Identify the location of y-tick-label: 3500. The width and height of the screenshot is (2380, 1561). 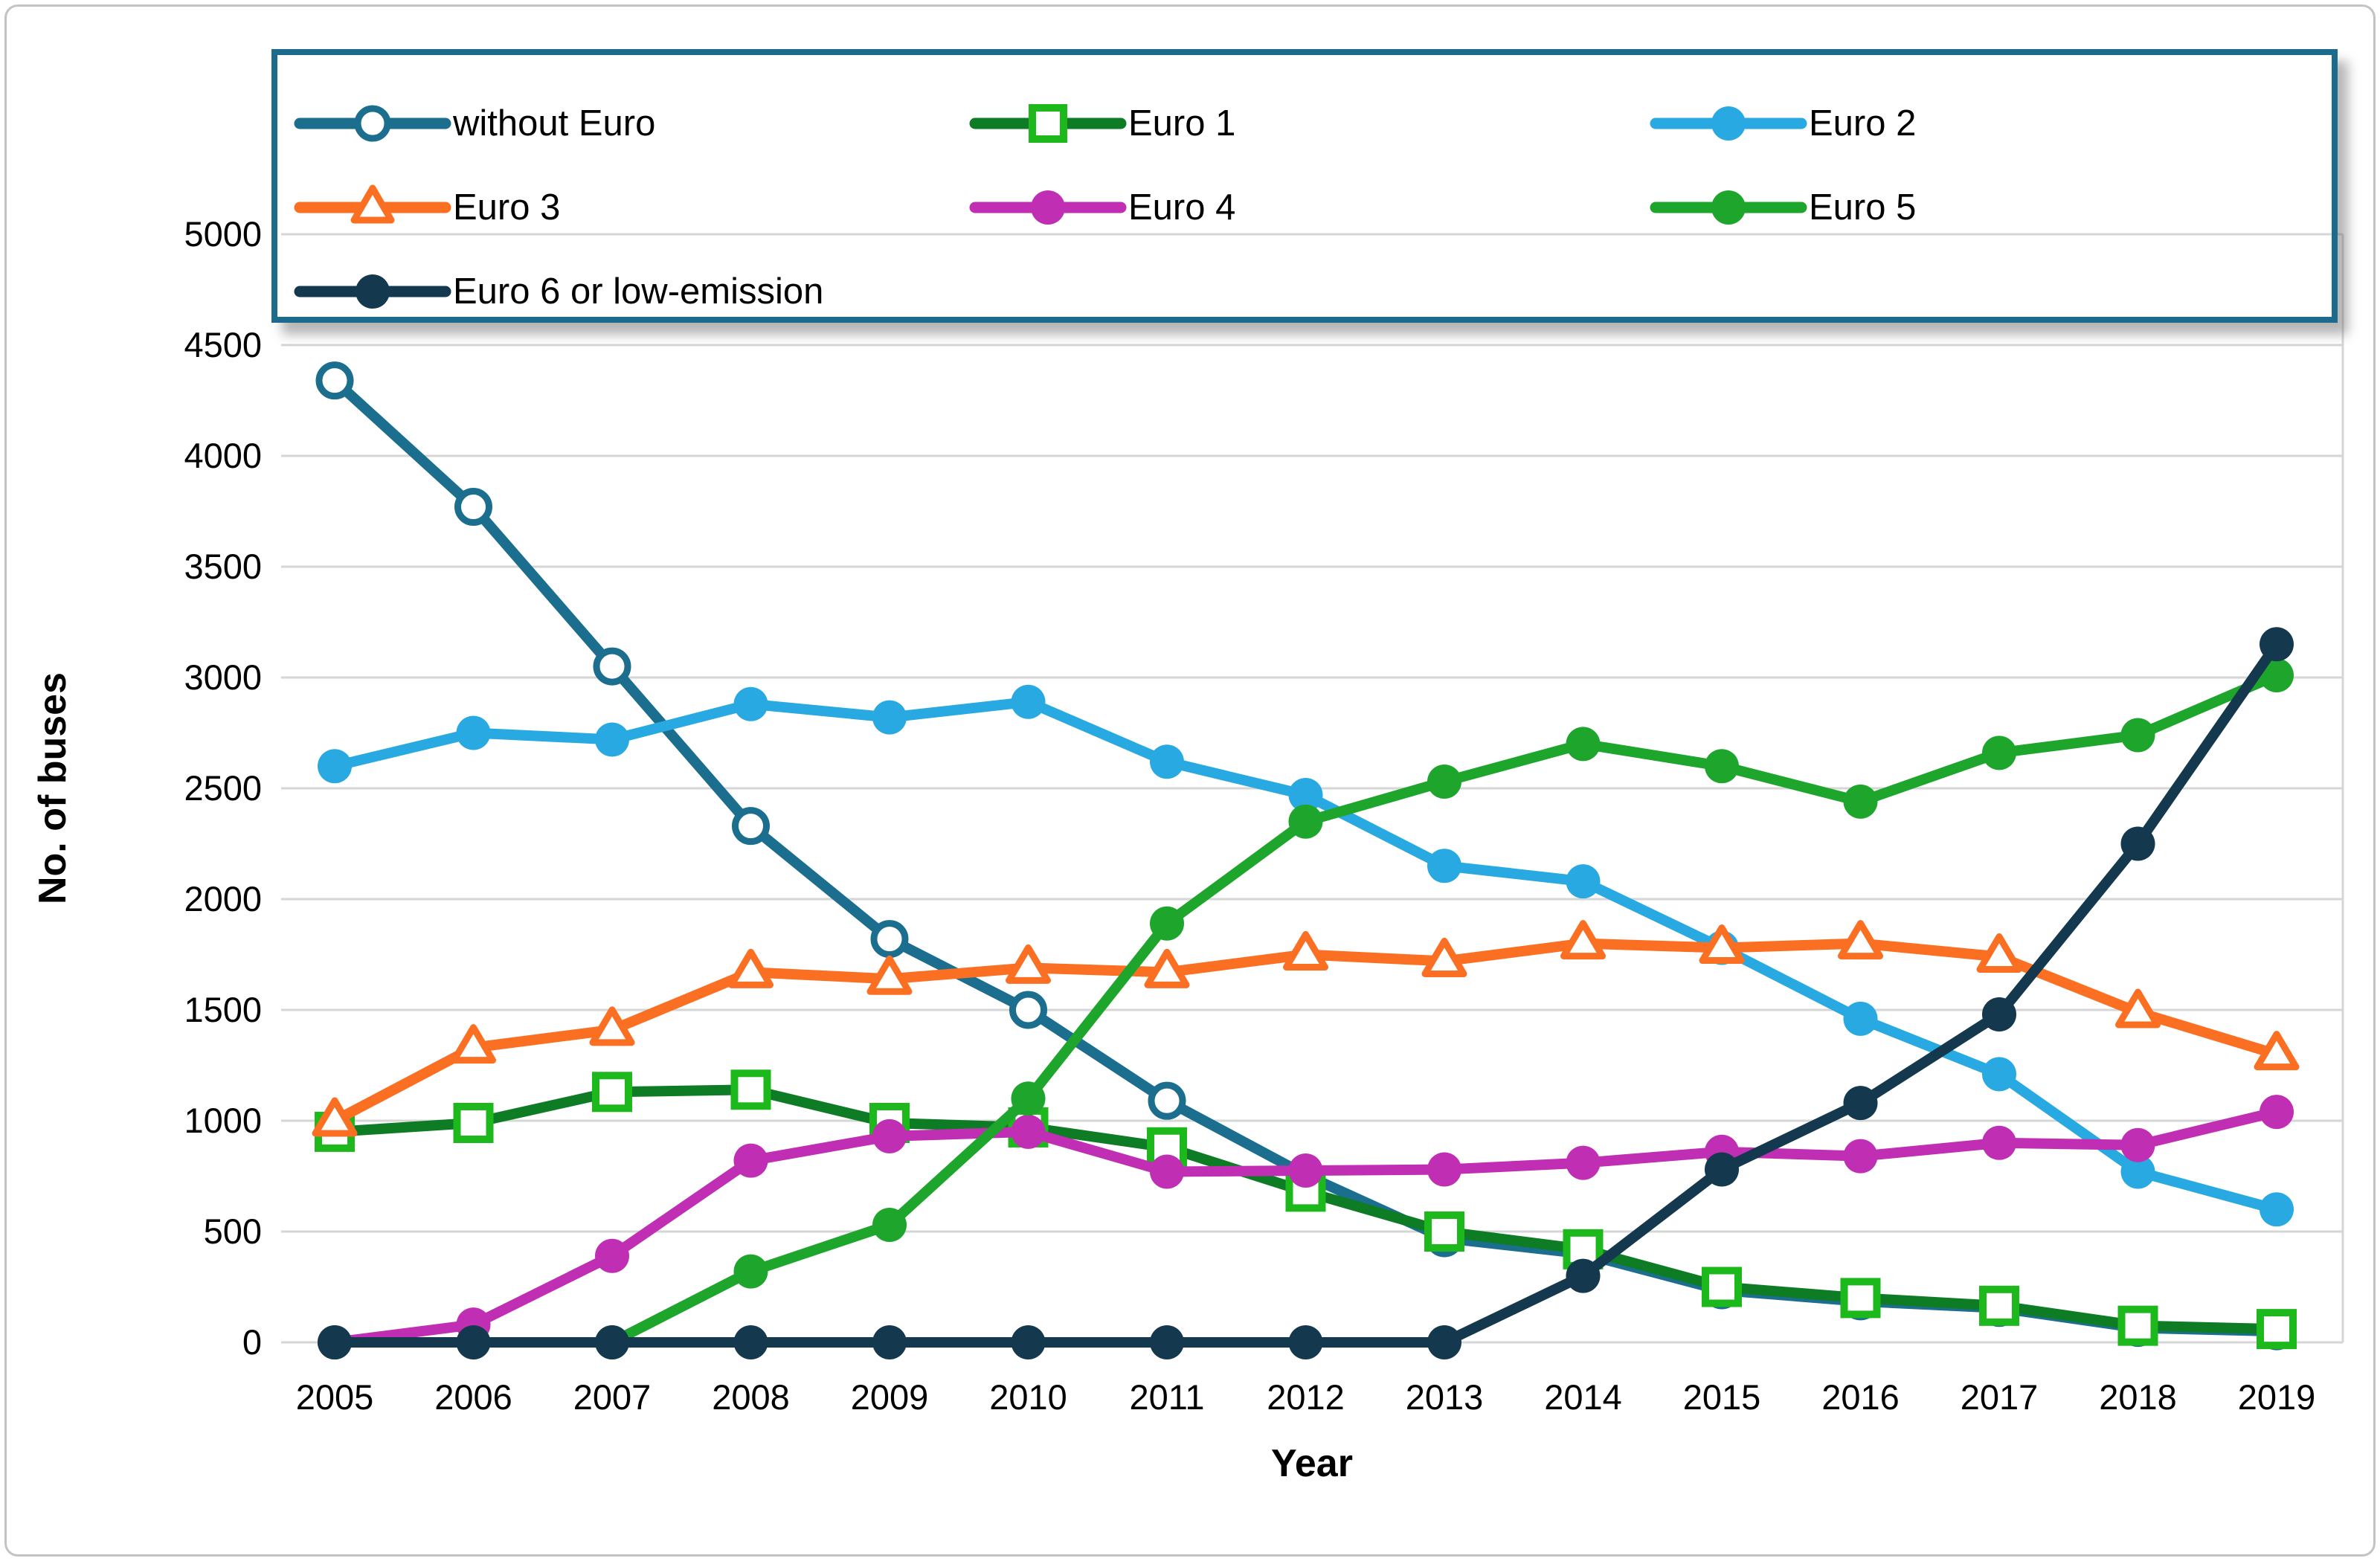
(223, 566).